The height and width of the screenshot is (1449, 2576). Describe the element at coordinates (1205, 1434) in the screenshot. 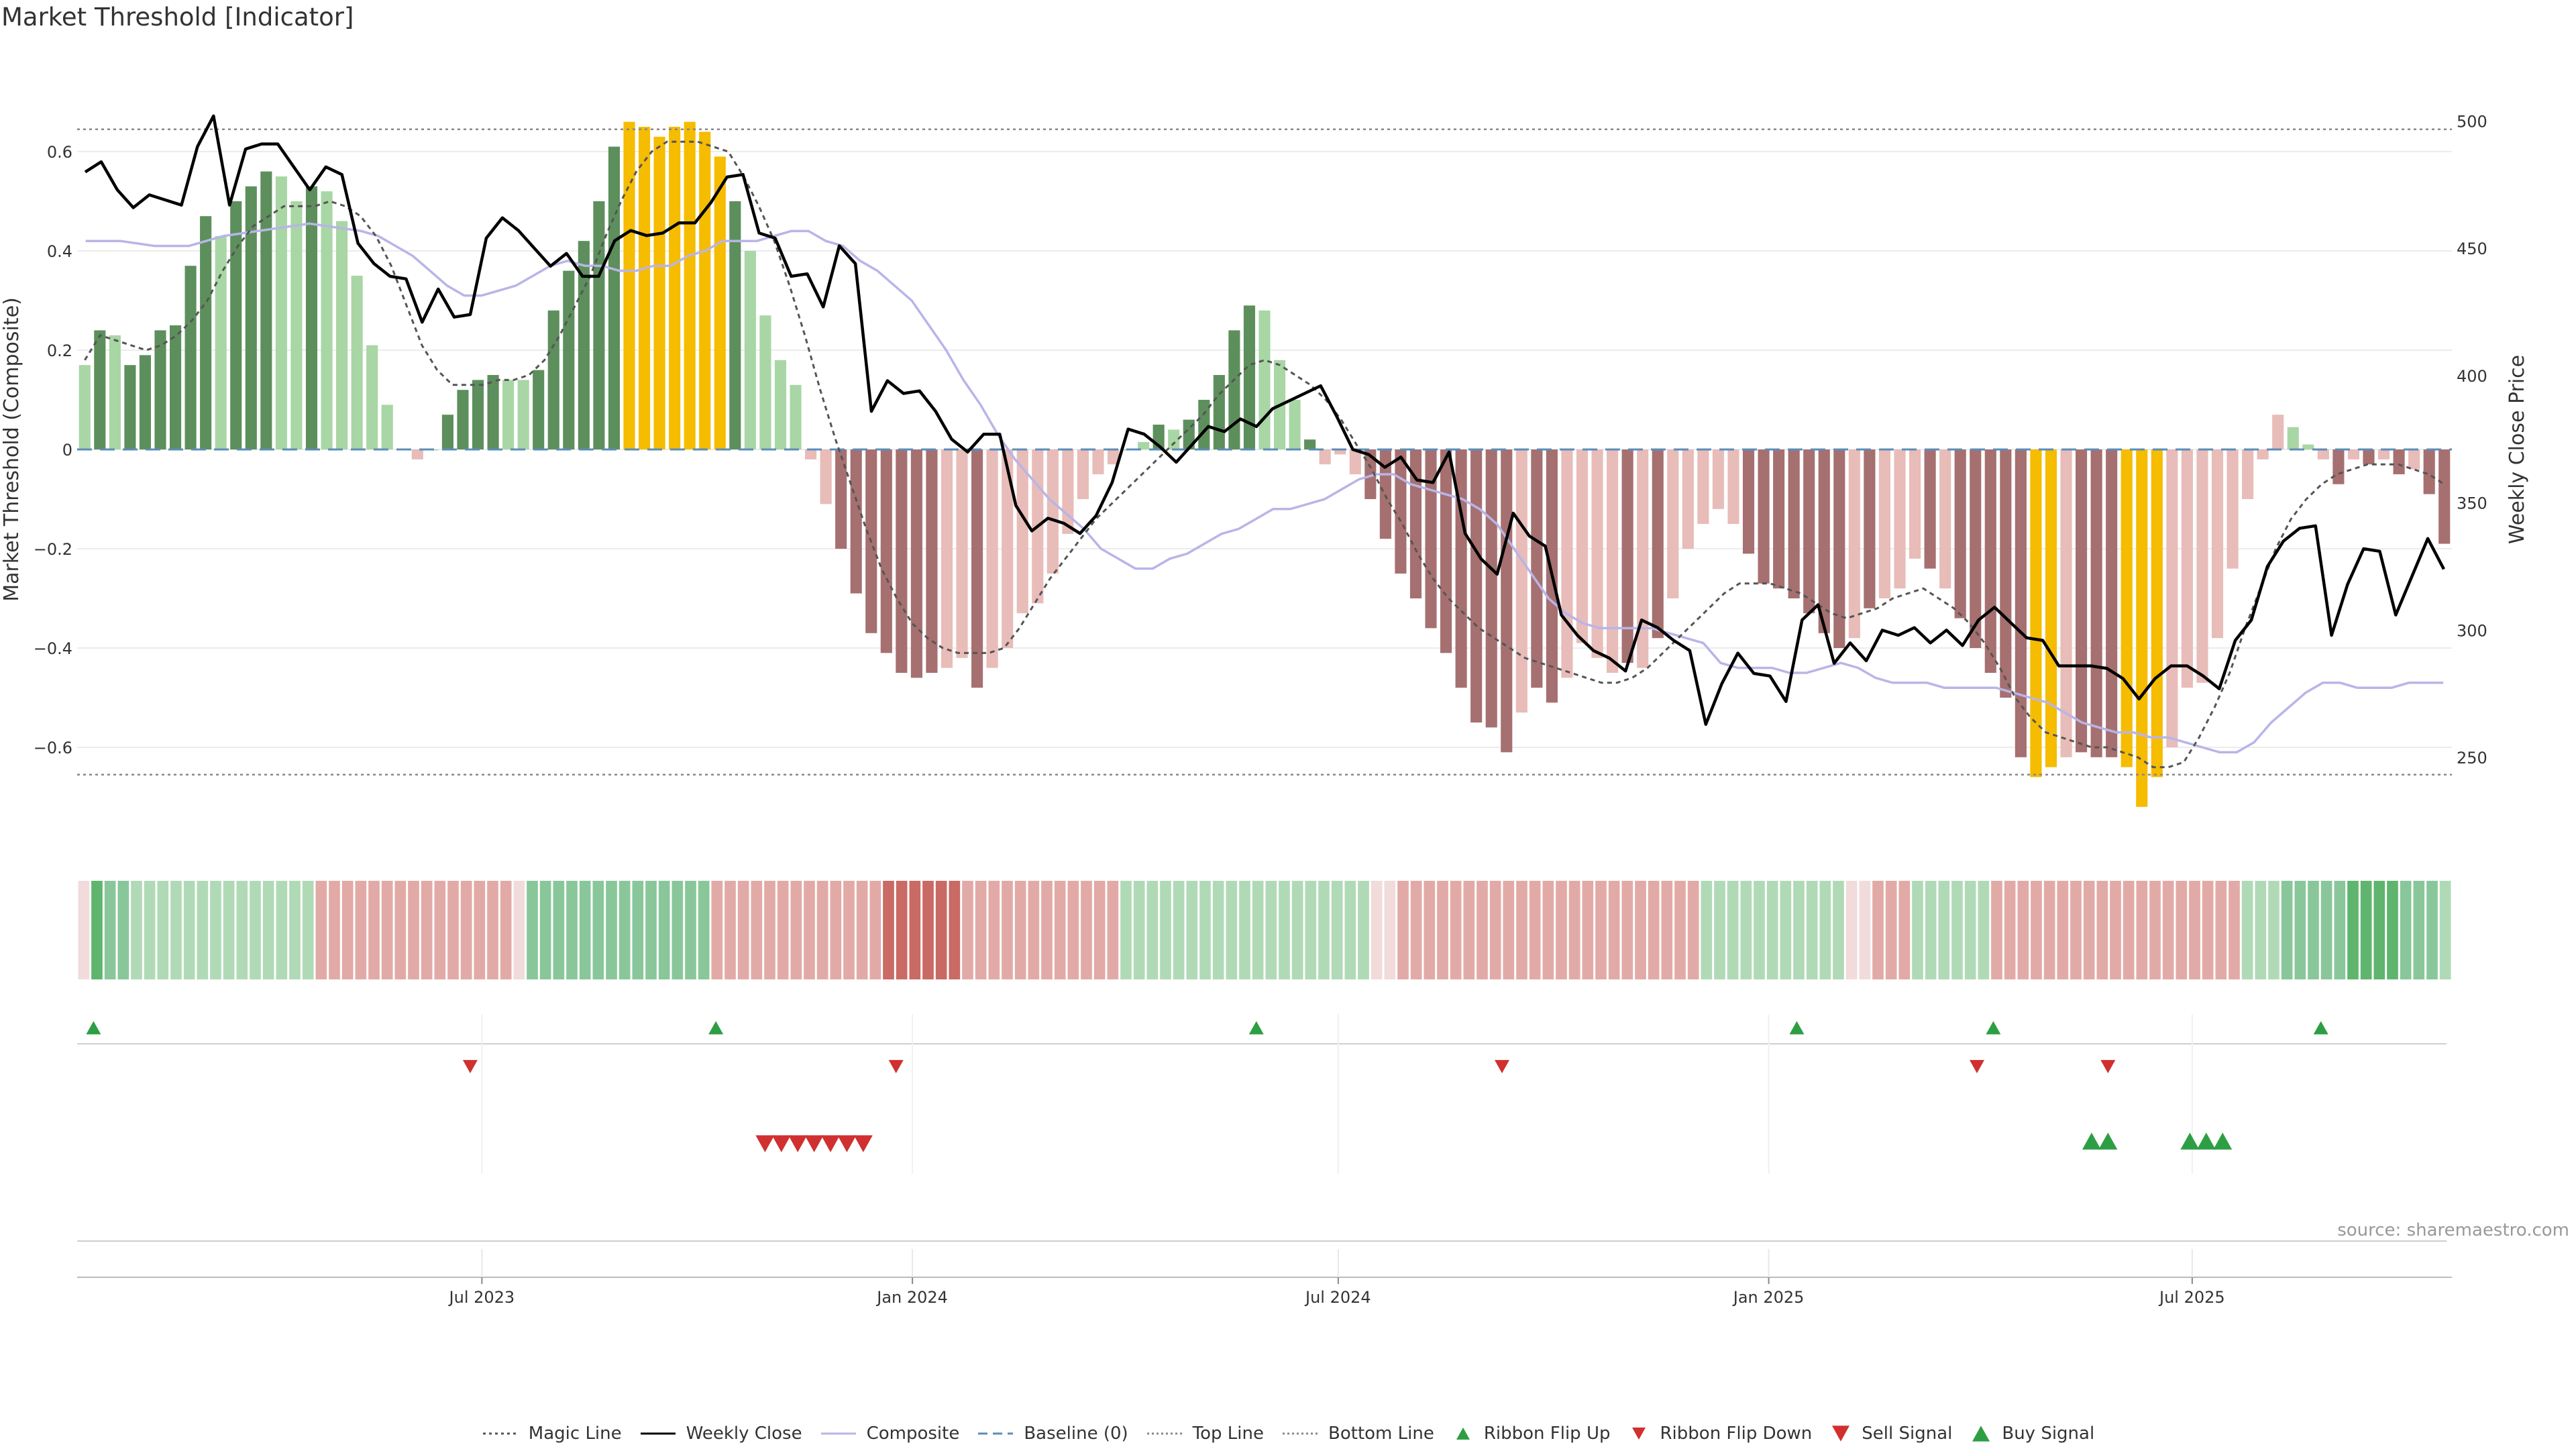

I see `legend-item: Top Line` at that location.